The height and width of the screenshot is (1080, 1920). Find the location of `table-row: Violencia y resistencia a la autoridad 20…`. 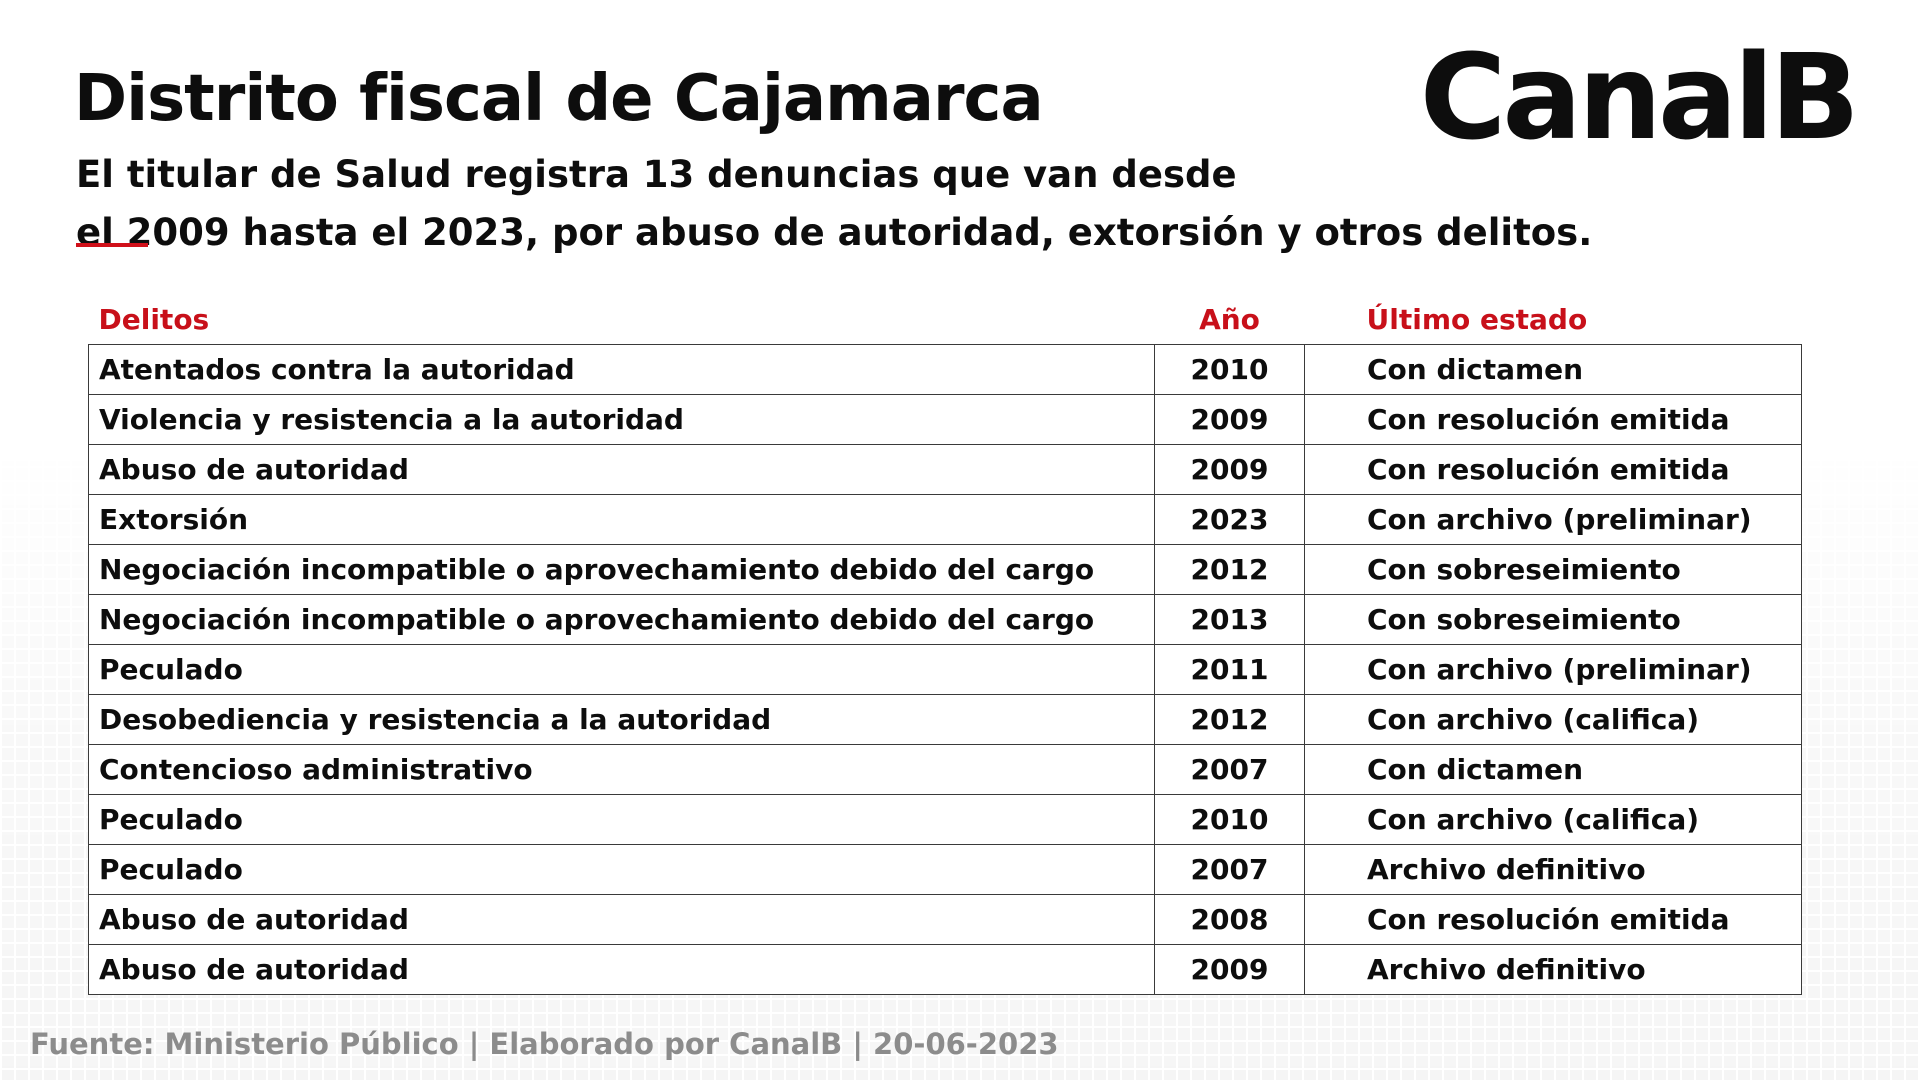

table-row: Violencia y resistencia a la autoridad 20… is located at coordinates (945, 419).